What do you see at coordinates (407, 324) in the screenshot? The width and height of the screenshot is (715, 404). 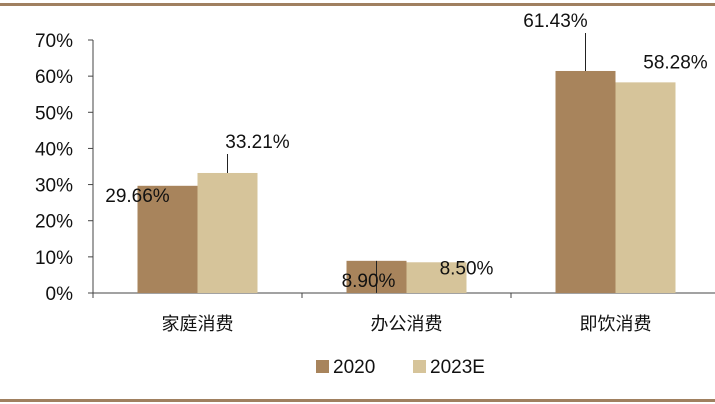 I see `x-category-label: 办公消费` at bounding box center [407, 324].